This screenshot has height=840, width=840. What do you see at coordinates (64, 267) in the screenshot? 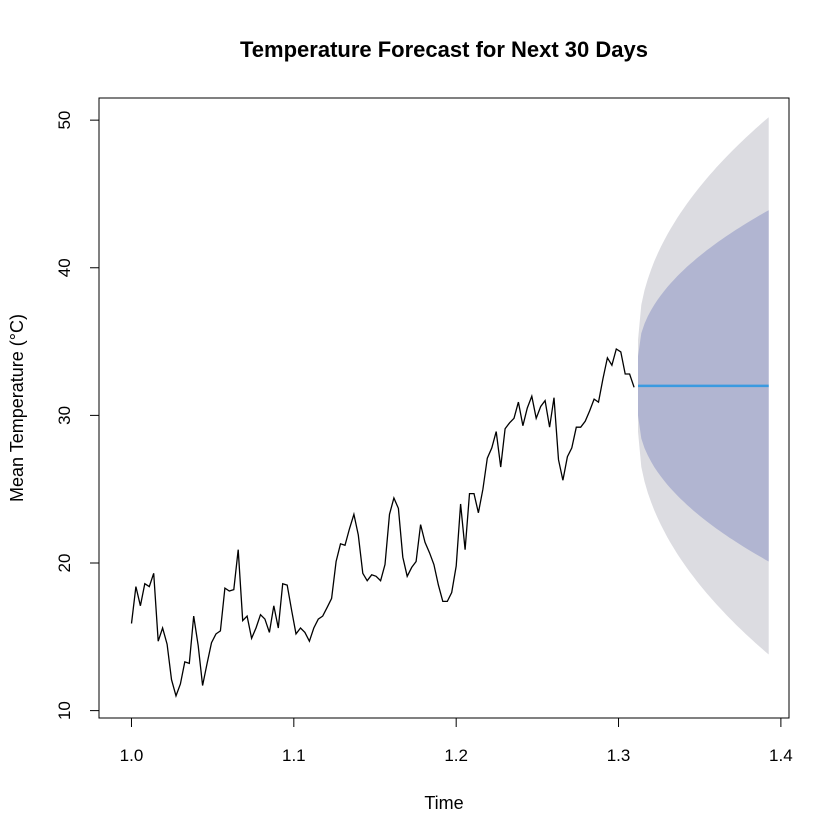
I see `y-tick-label: 40` at bounding box center [64, 267].